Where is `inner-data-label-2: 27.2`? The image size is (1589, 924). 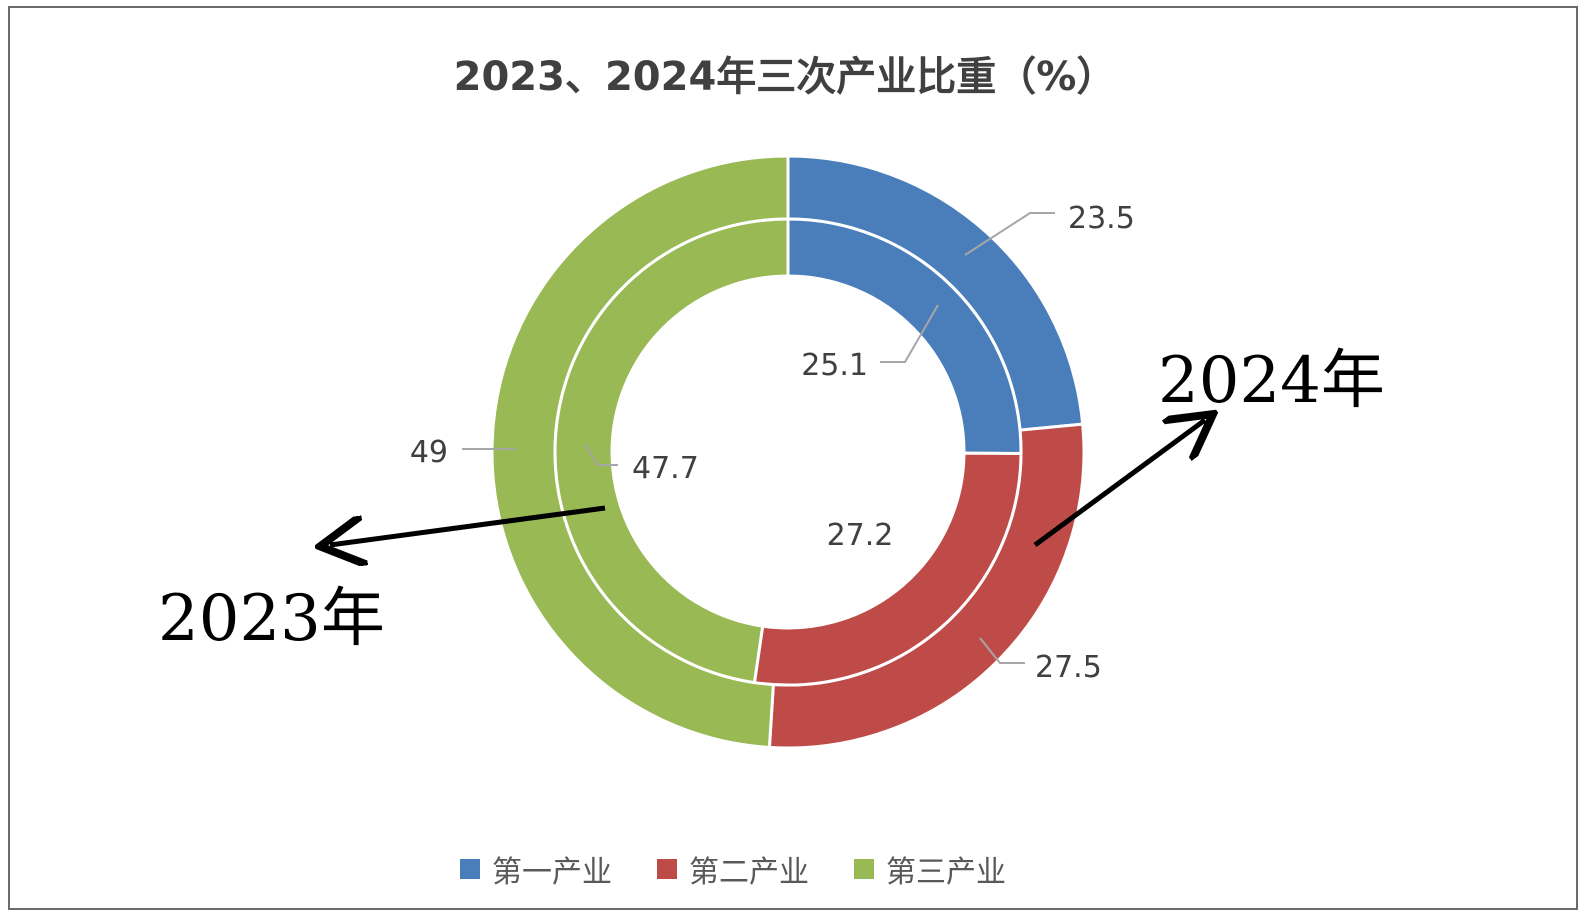 inner-data-label-2: 27.2 is located at coordinates (860, 535).